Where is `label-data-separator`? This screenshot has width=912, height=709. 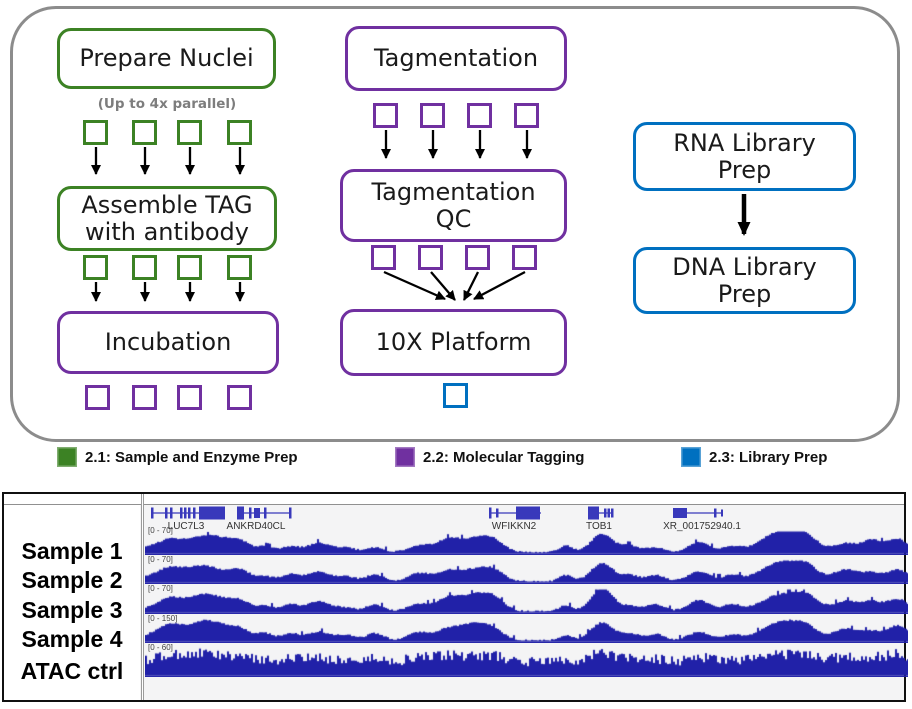
label-data-separator is located at coordinates (142, 597).